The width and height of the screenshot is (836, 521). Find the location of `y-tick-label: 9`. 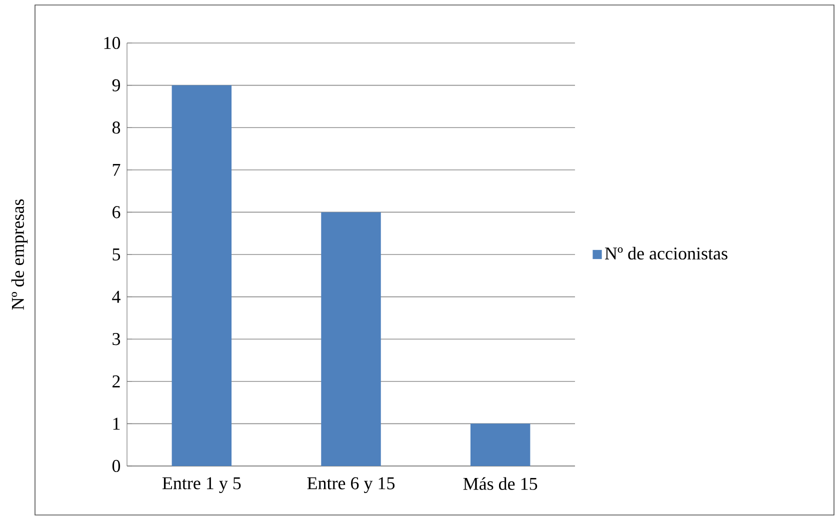

y-tick-label: 9 is located at coordinates (116, 85).